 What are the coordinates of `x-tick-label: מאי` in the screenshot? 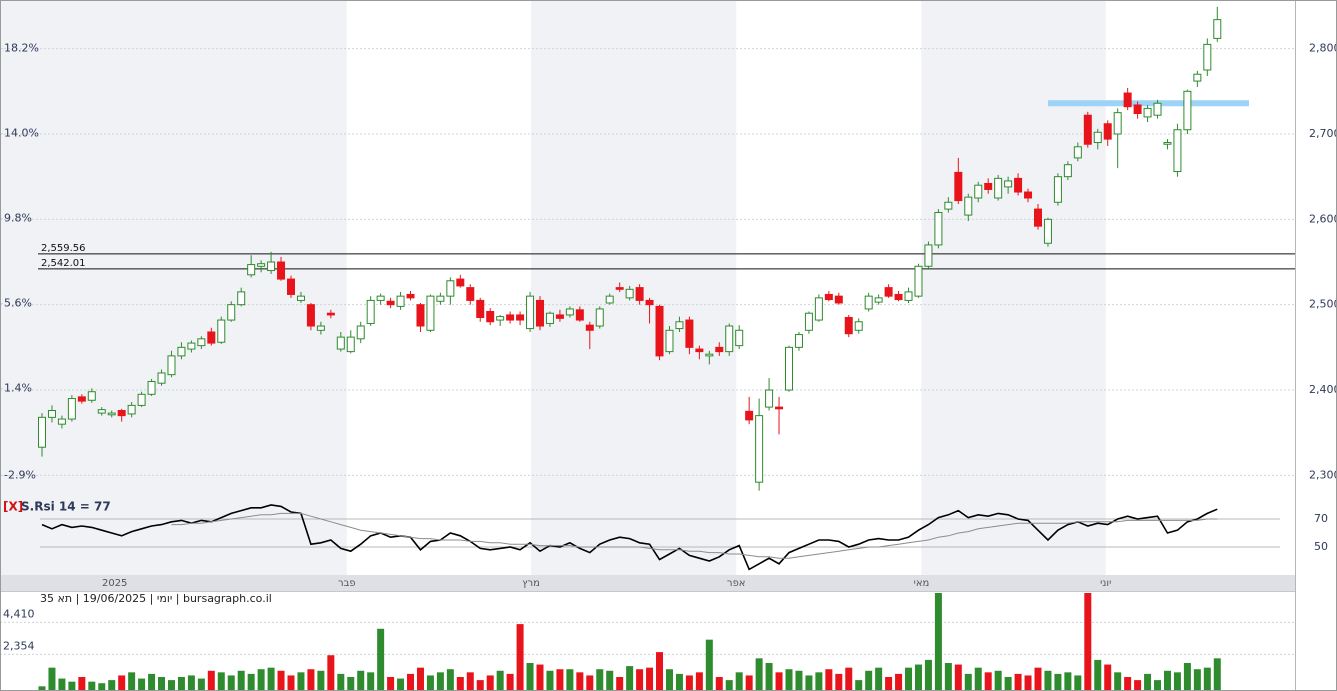 It's located at (922, 583).